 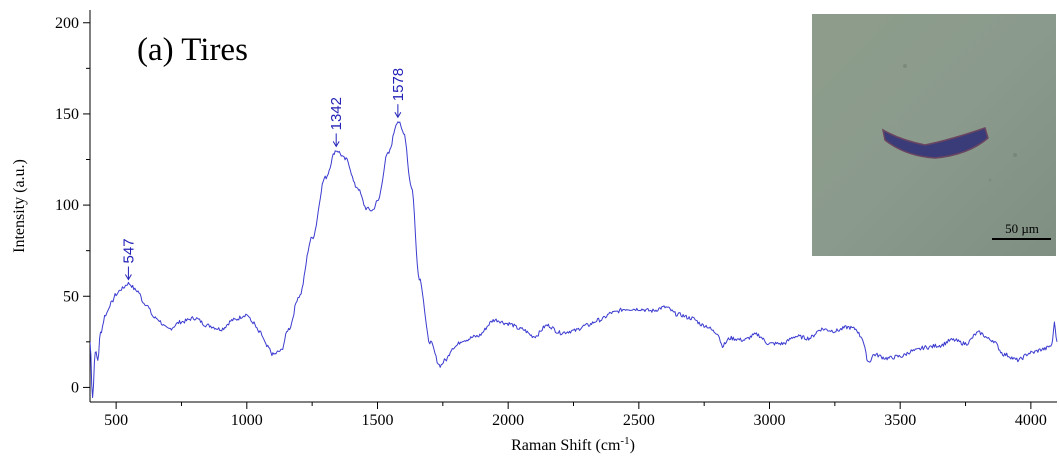 I want to click on y-axis-ticks: 0 50 100 150 200, so click(x=72, y=205).